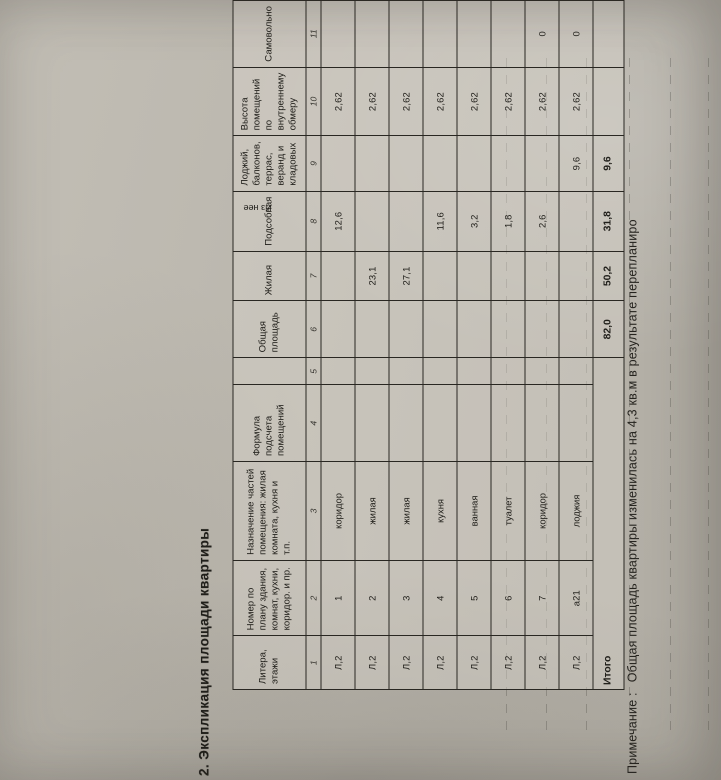  What do you see at coordinates (313, 511) in the screenshot?
I see `colnum-3: 3` at bounding box center [313, 511].